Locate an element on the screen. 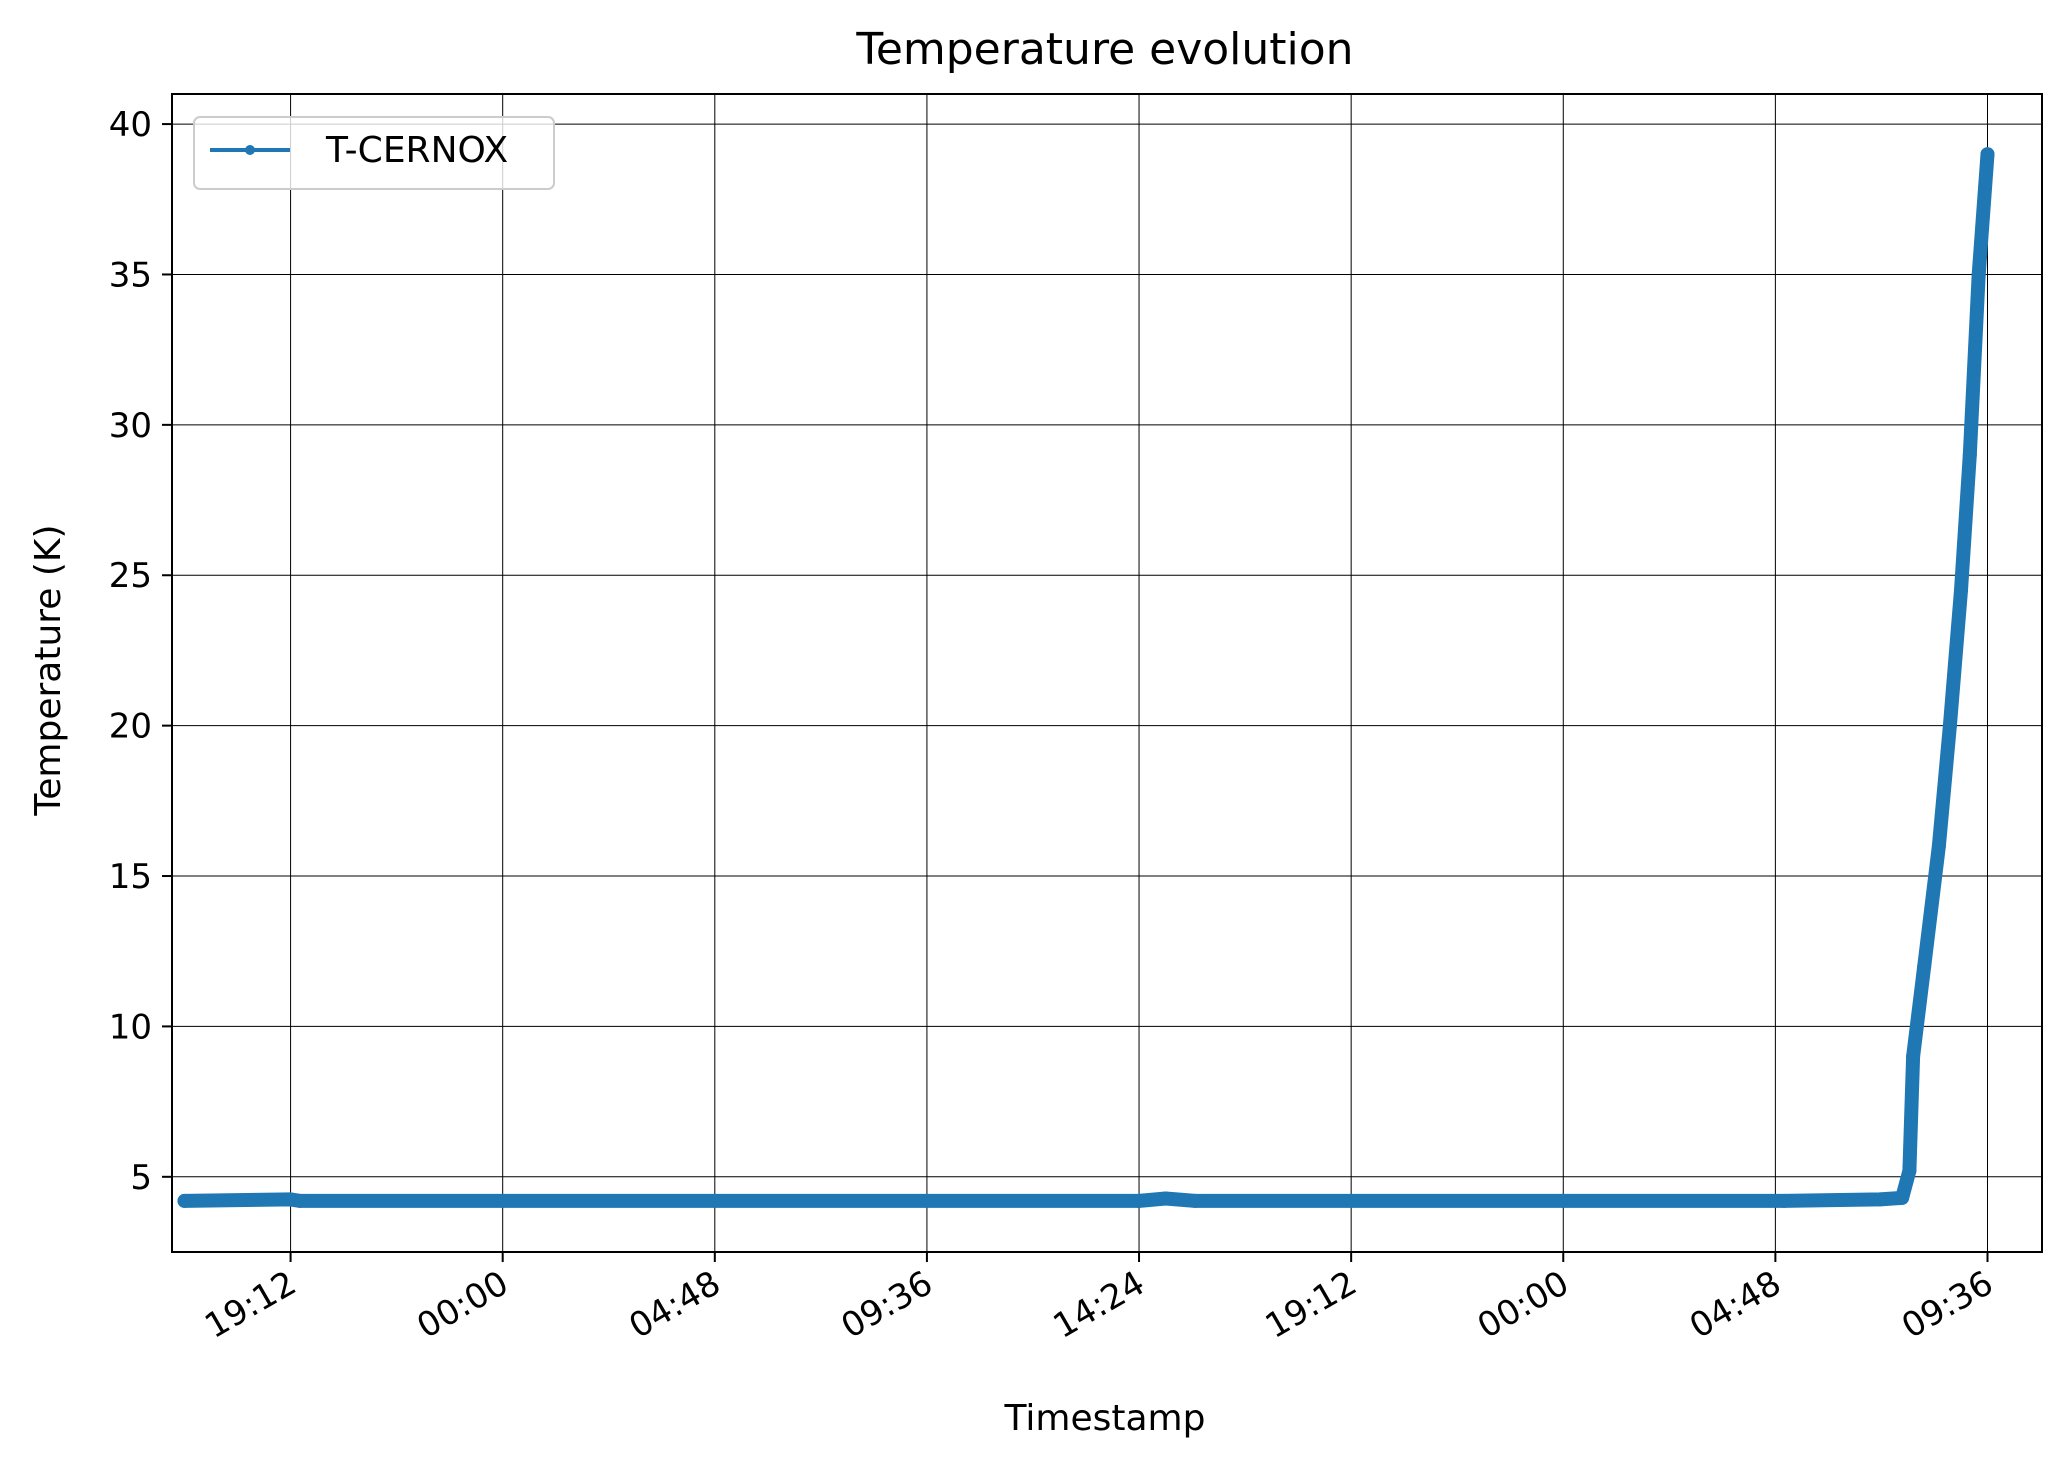 Image resolution: width=2060 pixels, height=1462 pixels. legend-marker-sample is located at coordinates (250, 150).